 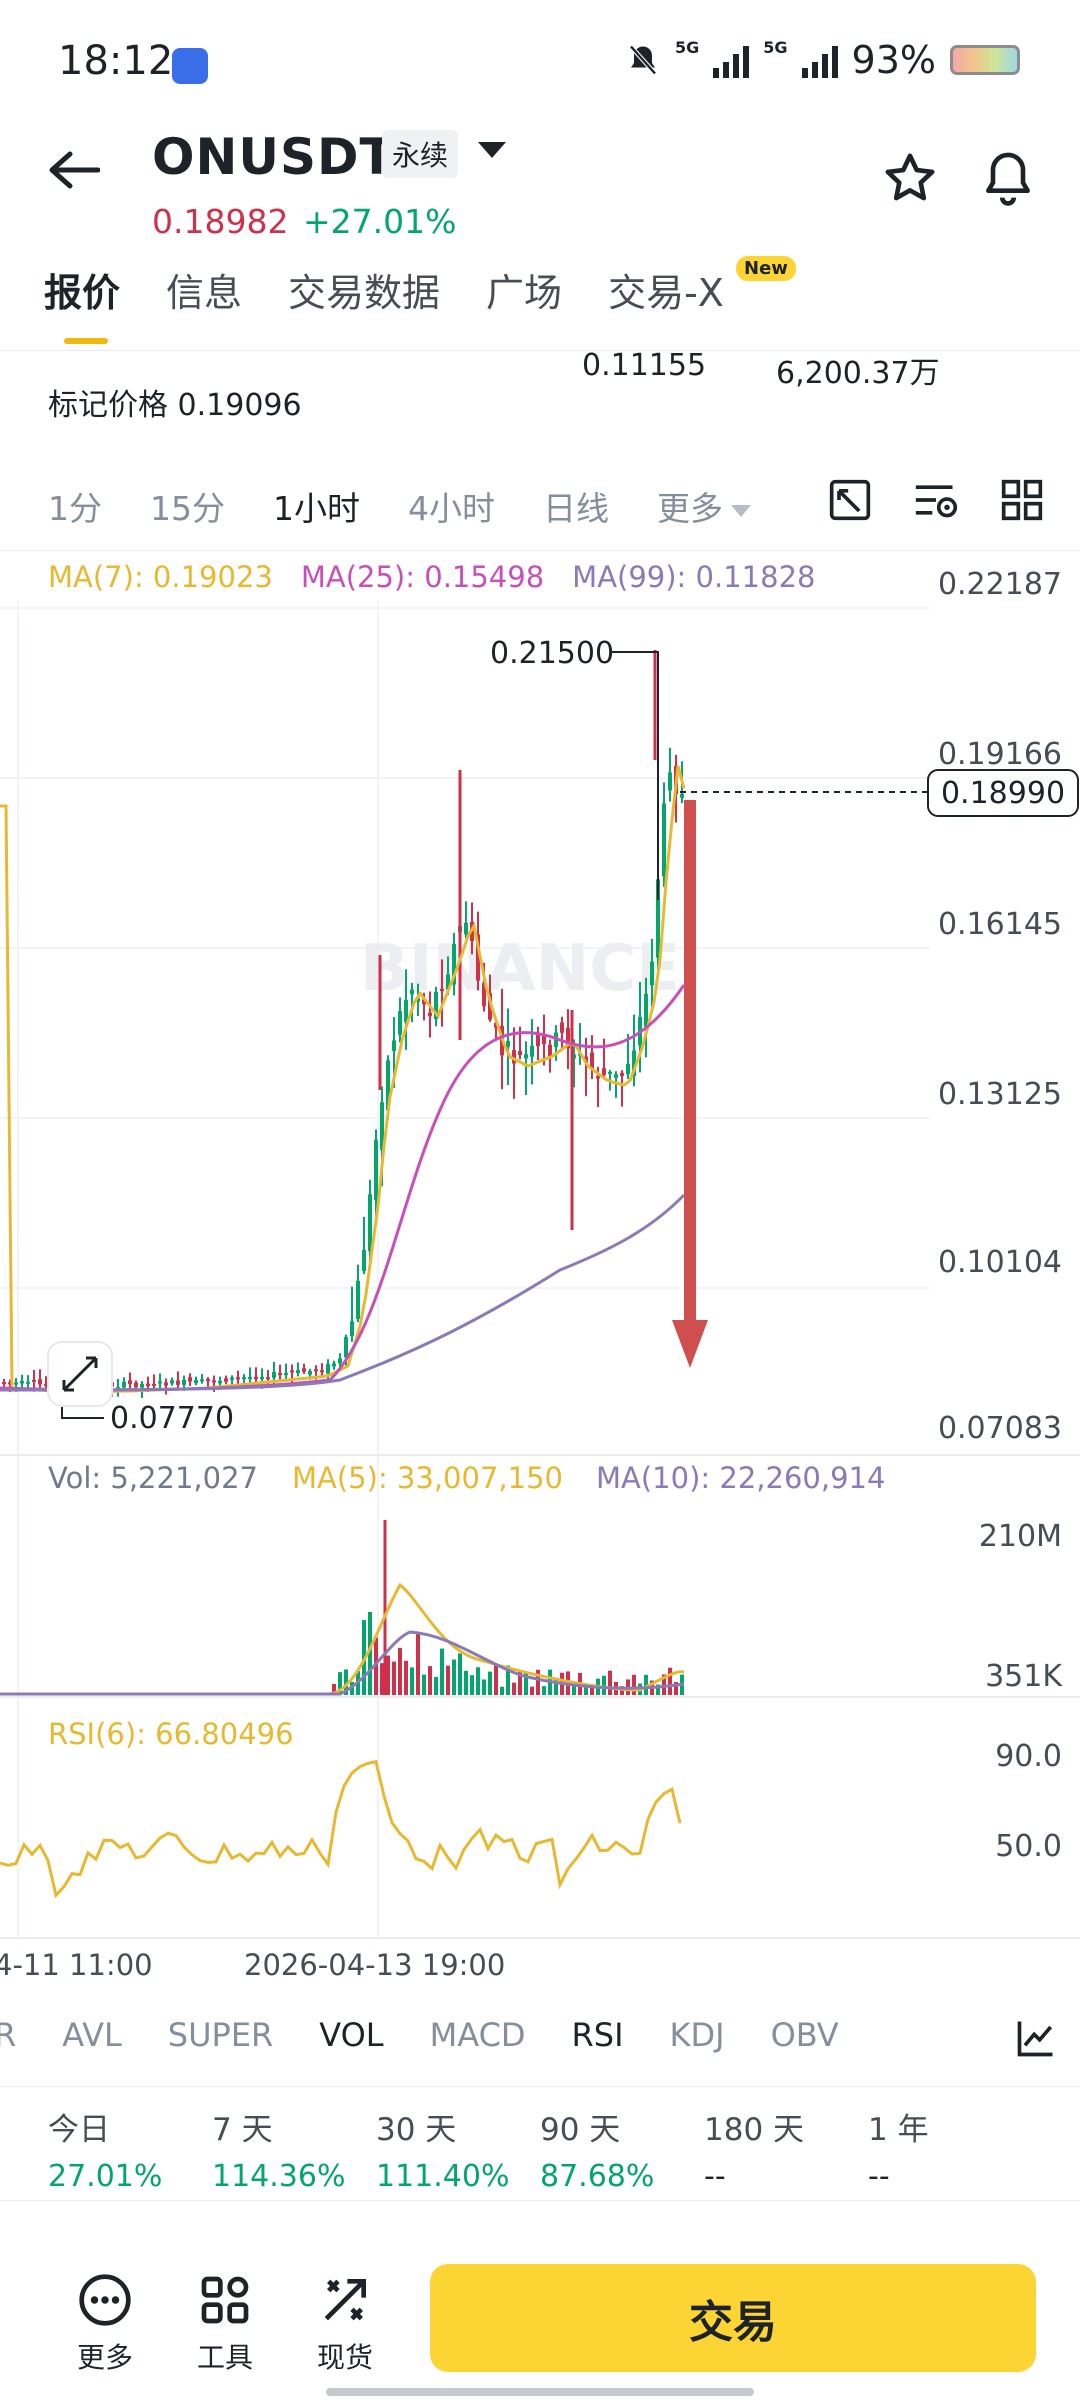 I want to click on interval-1d: 日线, so click(x=576, y=508).